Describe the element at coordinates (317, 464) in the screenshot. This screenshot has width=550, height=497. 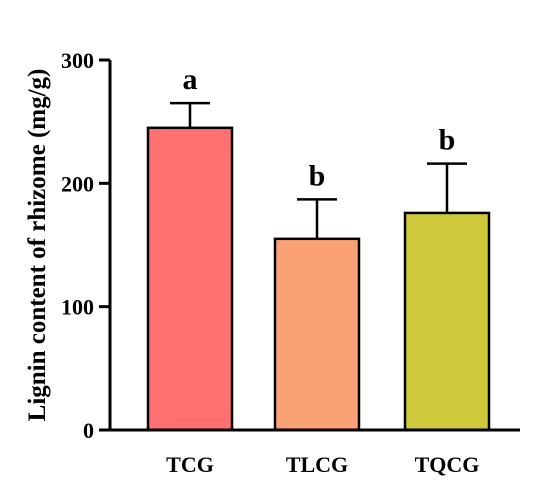
I see `x-tick-label-tlcg: TLCG` at that location.